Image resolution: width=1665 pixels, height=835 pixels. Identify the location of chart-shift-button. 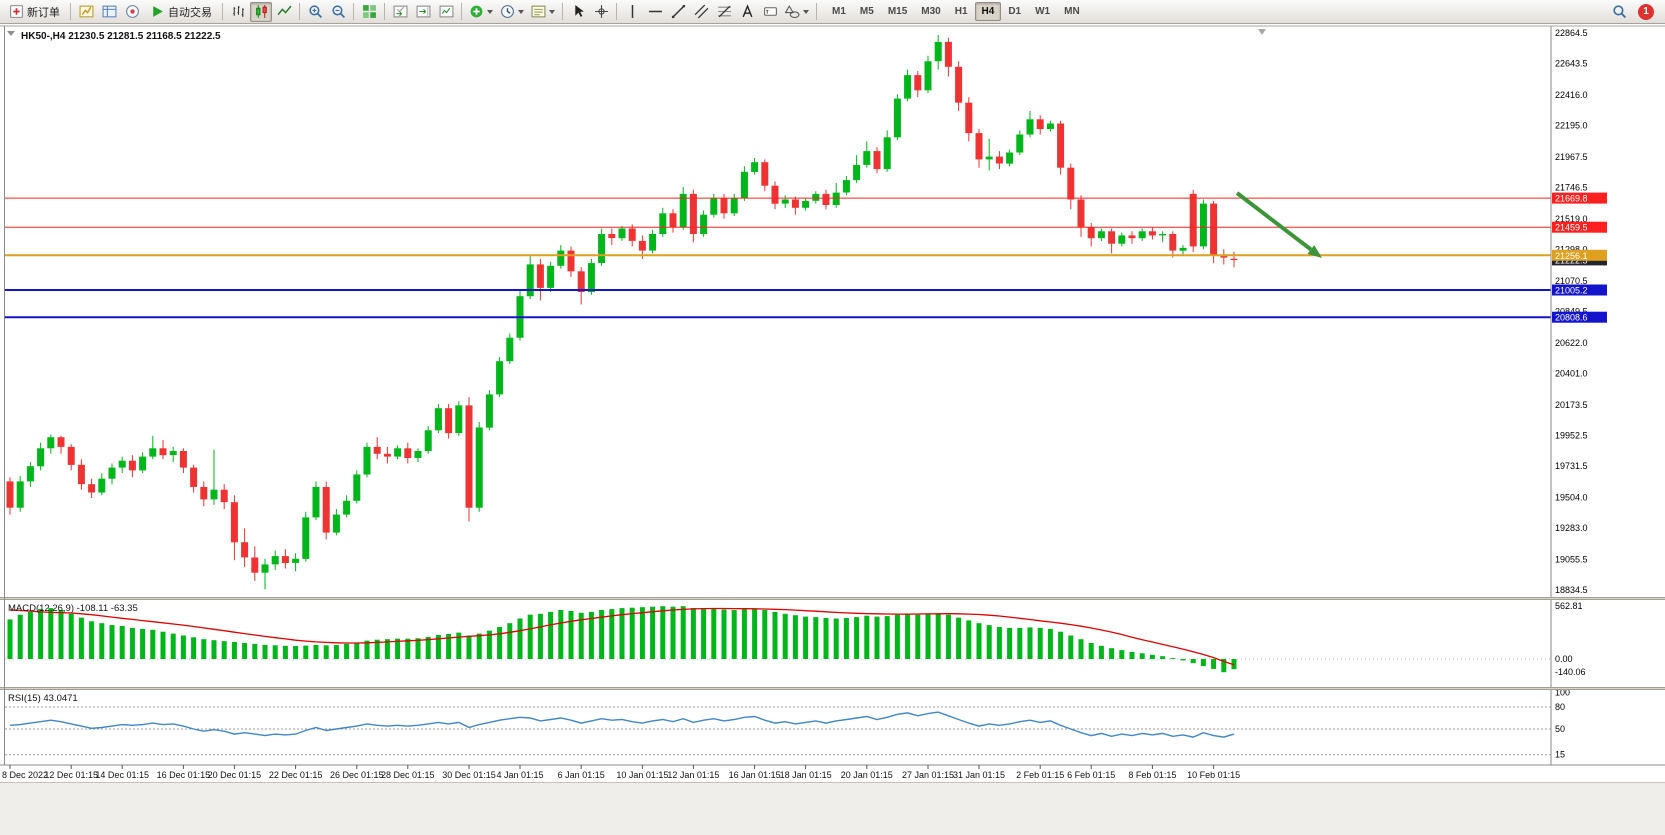
(423, 12).